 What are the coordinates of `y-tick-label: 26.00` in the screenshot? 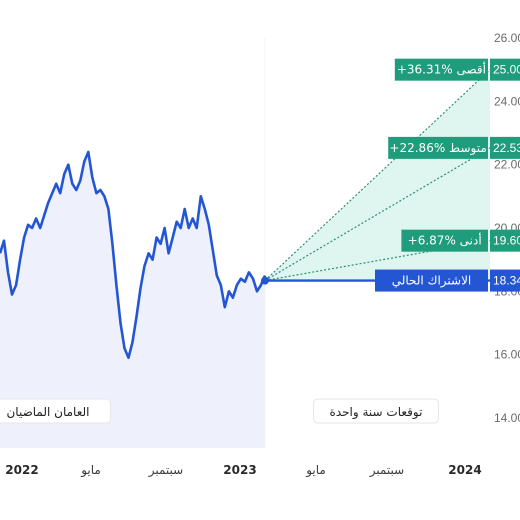 It's located at (507, 38).